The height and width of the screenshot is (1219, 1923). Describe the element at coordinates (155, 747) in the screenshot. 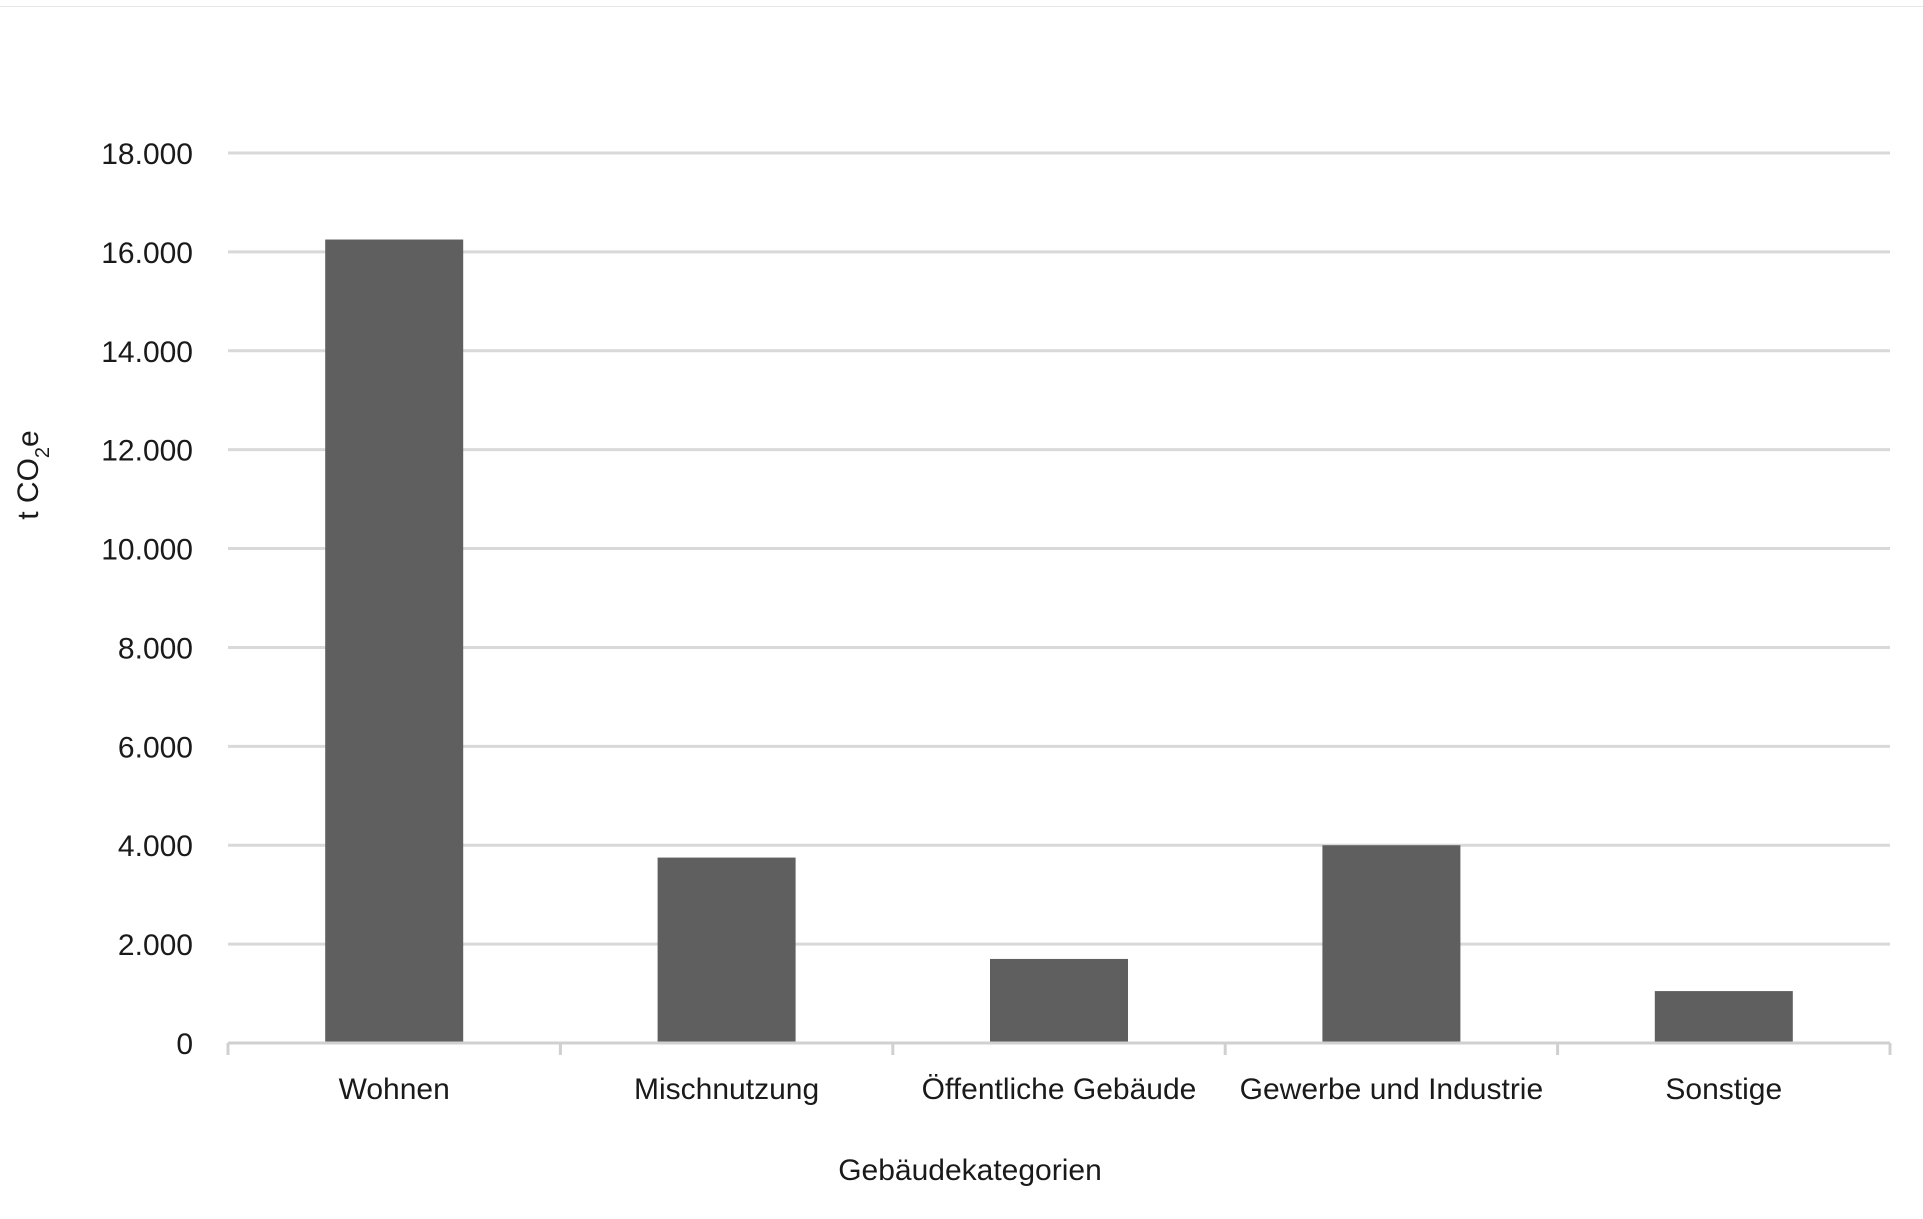

I see `y-tick-label: 6.000` at that location.